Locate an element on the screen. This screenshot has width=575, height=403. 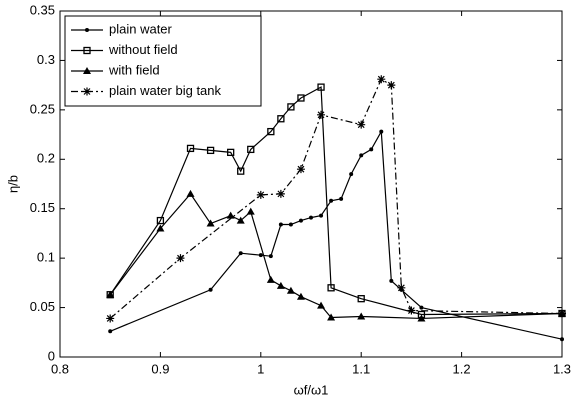
y-tick-label: 0.15 is located at coordinates (42, 207).